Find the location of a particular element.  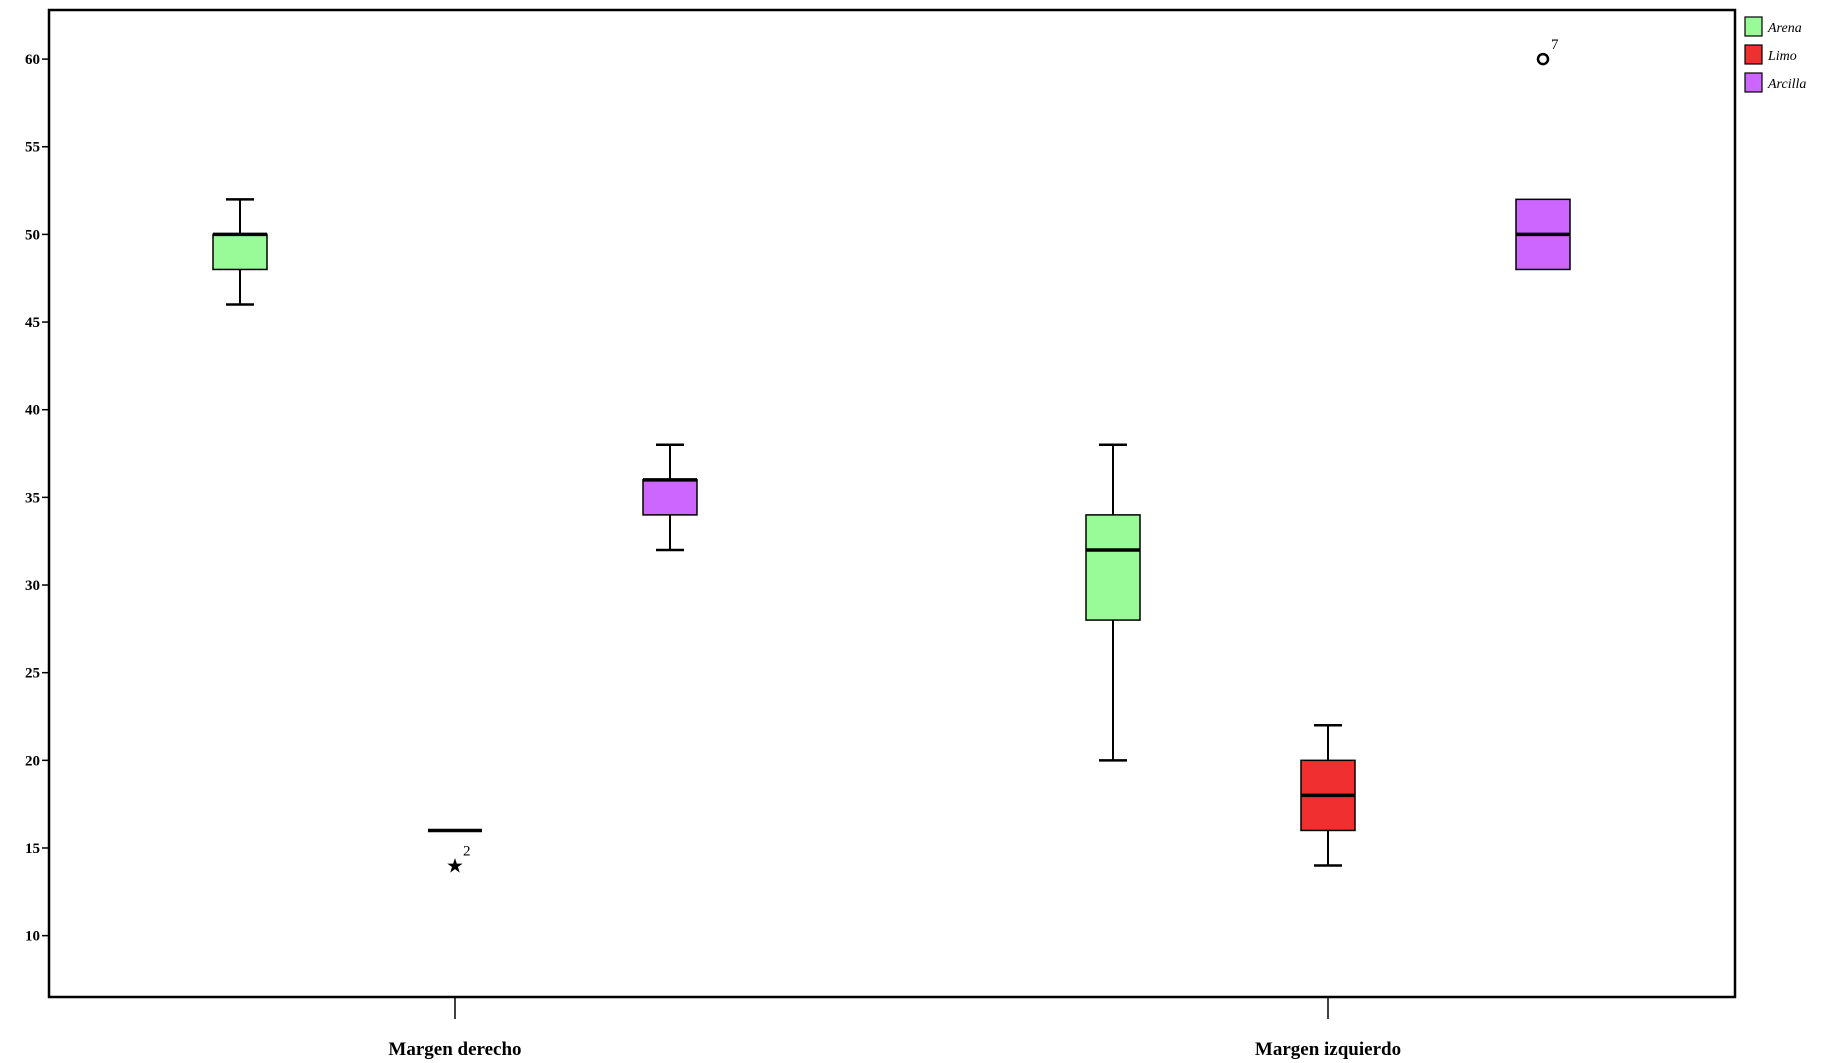

legend-label-arcilla: Arcilla is located at coordinates (1786, 84).